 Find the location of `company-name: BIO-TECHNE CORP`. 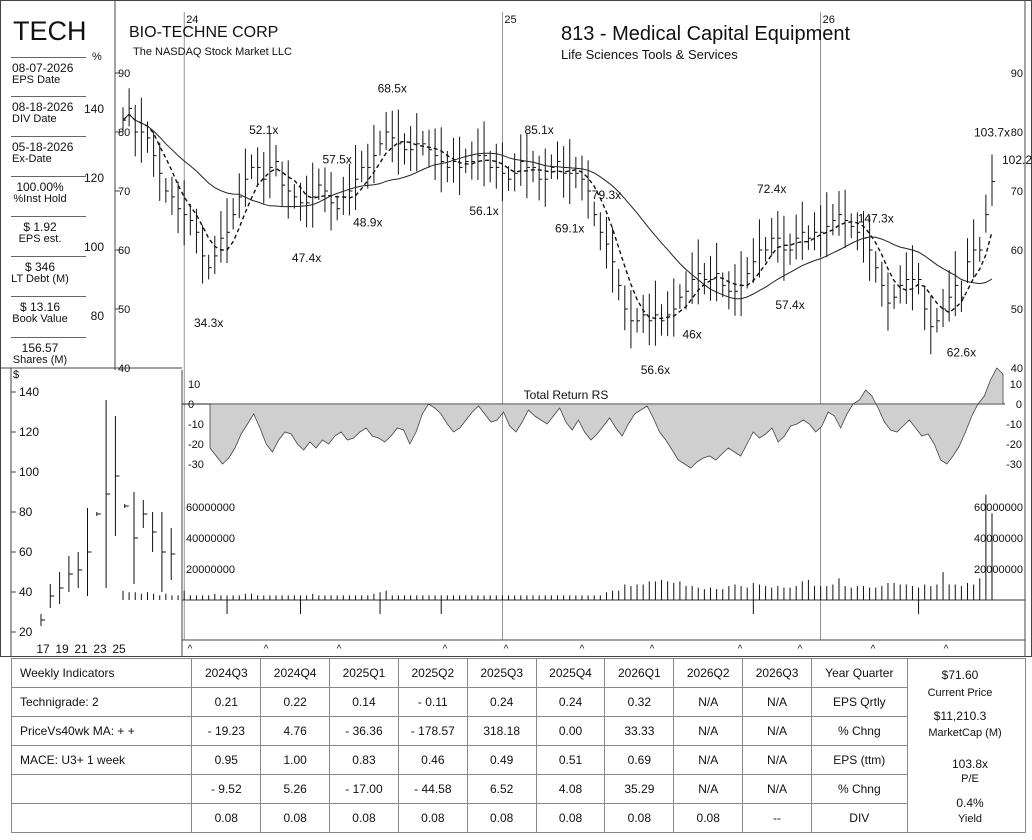

company-name: BIO-TECHNE CORP is located at coordinates (204, 32).